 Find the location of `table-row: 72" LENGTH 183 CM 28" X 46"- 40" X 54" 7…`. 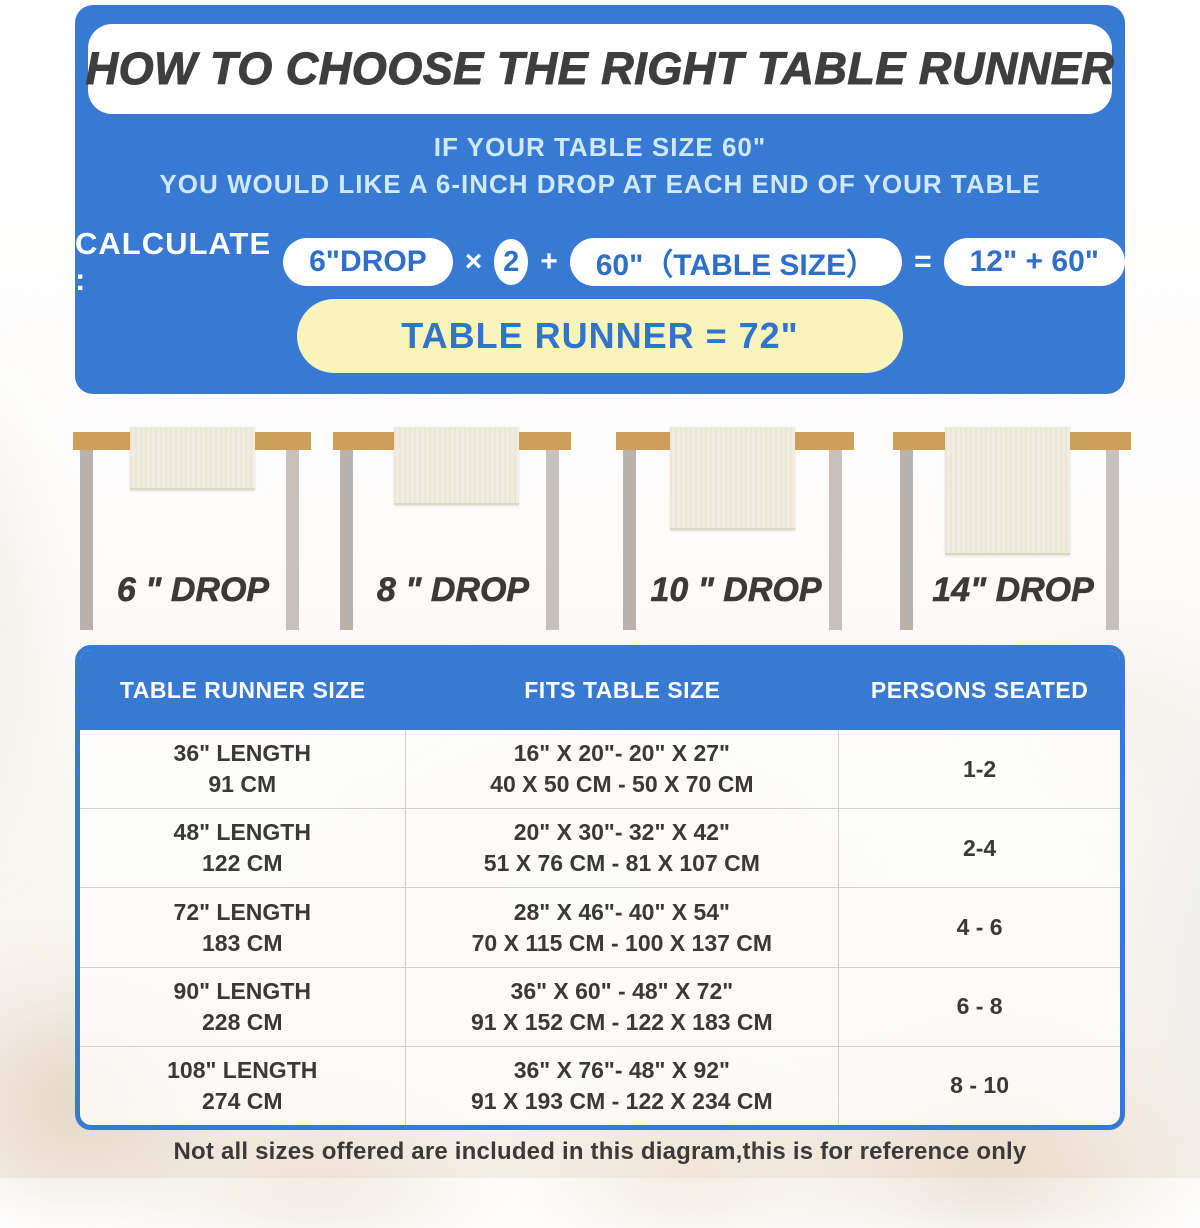

table-row: 72" LENGTH 183 CM 28" X 46"- 40" X 54" 7… is located at coordinates (600, 927).